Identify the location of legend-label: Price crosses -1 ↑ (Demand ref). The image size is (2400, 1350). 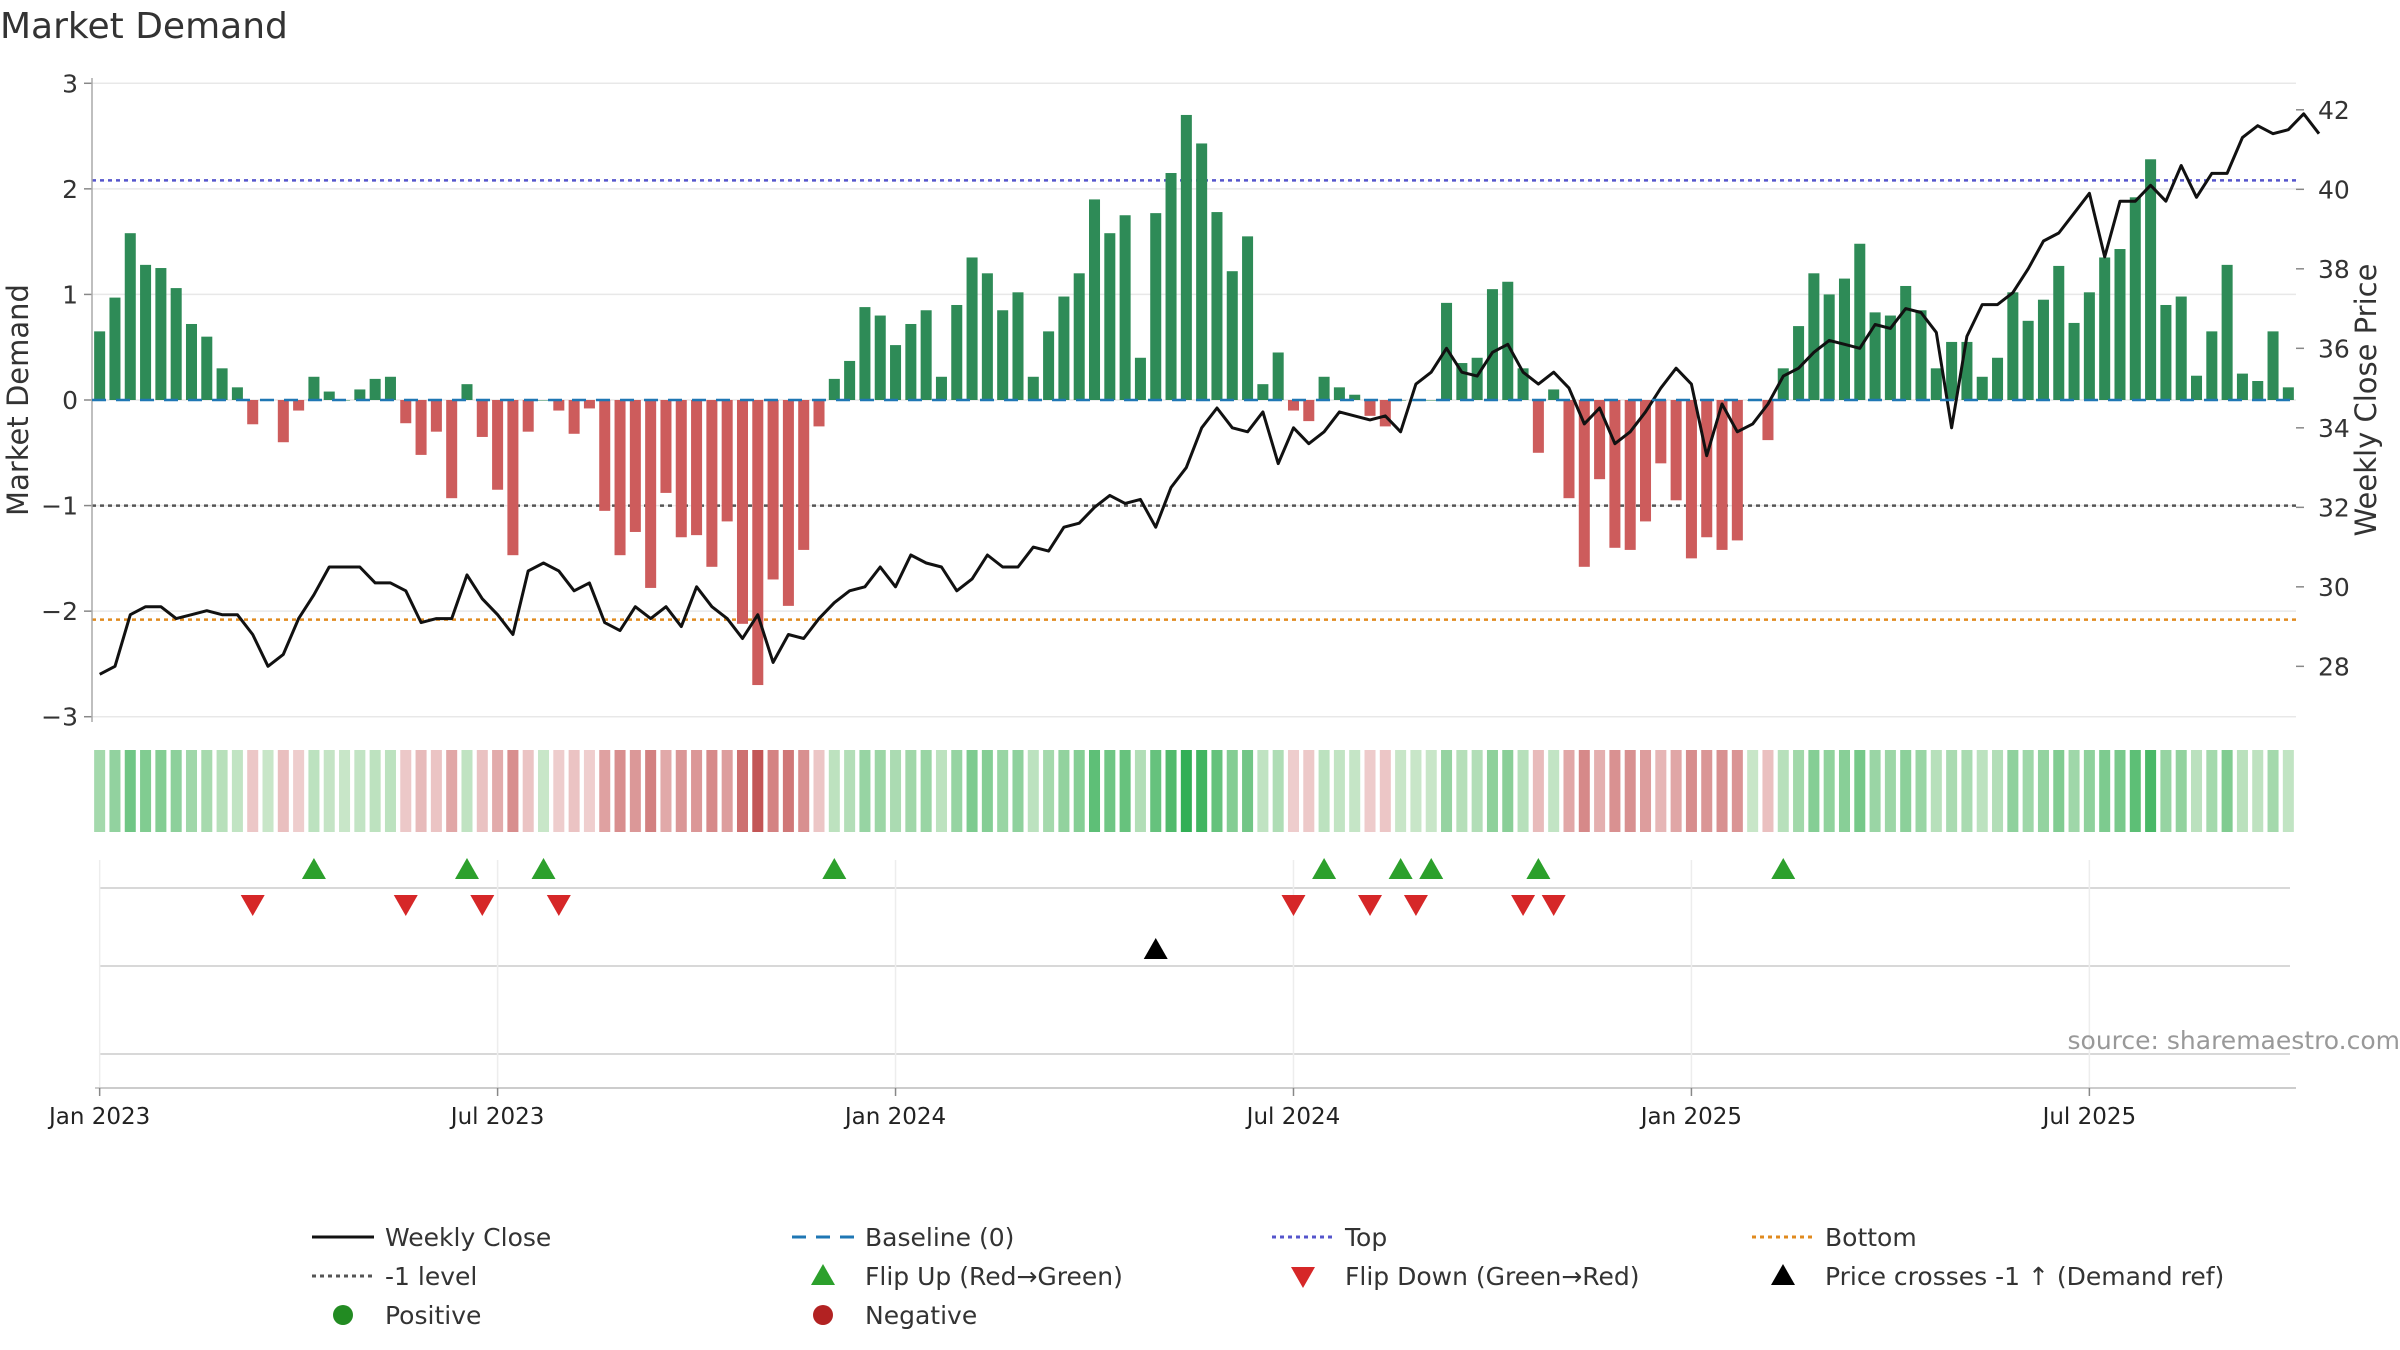
(2024, 1276).